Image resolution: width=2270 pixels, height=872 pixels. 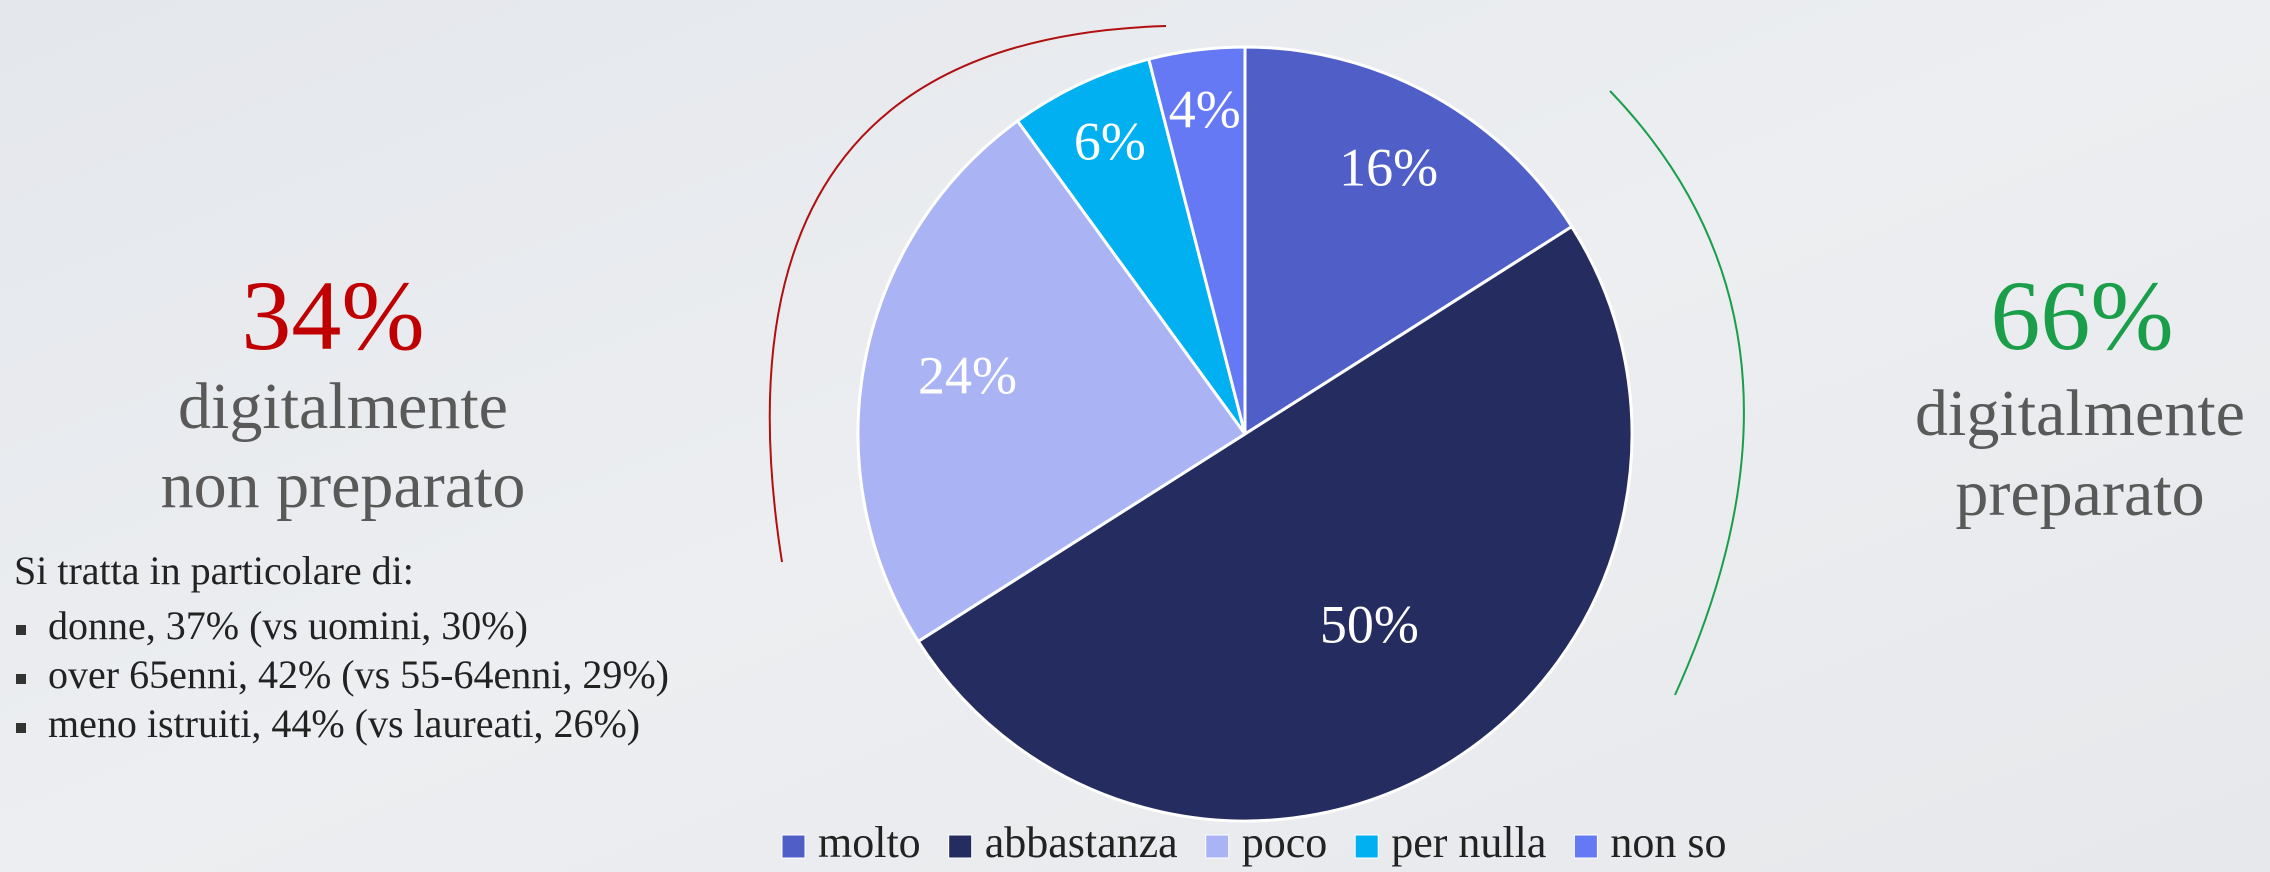 What do you see at coordinates (2081, 315) in the screenshot?
I see `right-headline: 66%` at bounding box center [2081, 315].